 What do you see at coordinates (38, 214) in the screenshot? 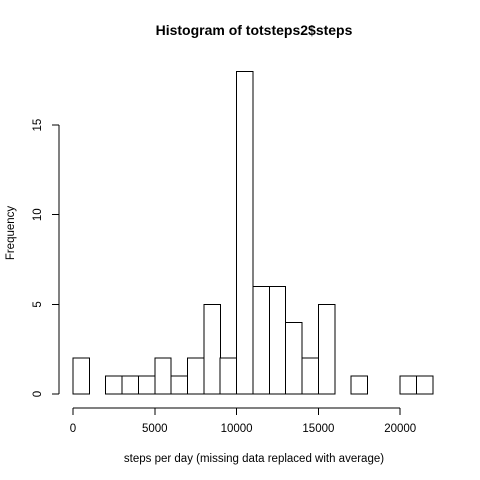
I see `y-tick-label: 10` at bounding box center [38, 214].